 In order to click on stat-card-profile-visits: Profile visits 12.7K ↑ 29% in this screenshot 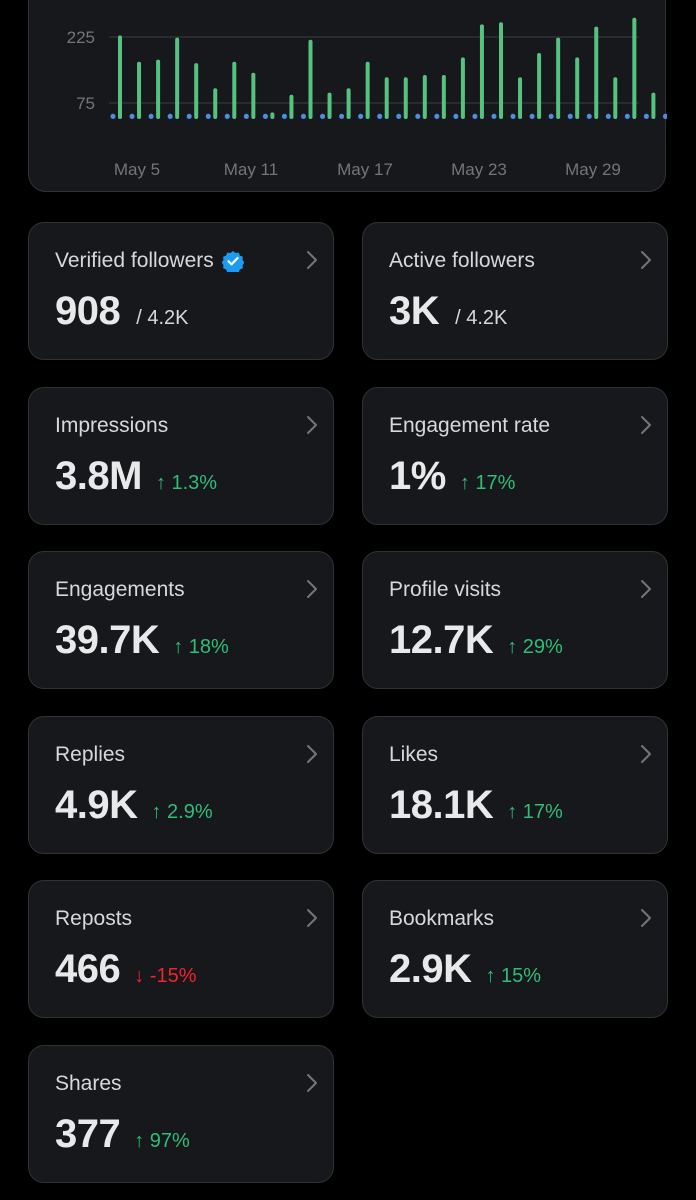, I will do `click(515, 620)`.